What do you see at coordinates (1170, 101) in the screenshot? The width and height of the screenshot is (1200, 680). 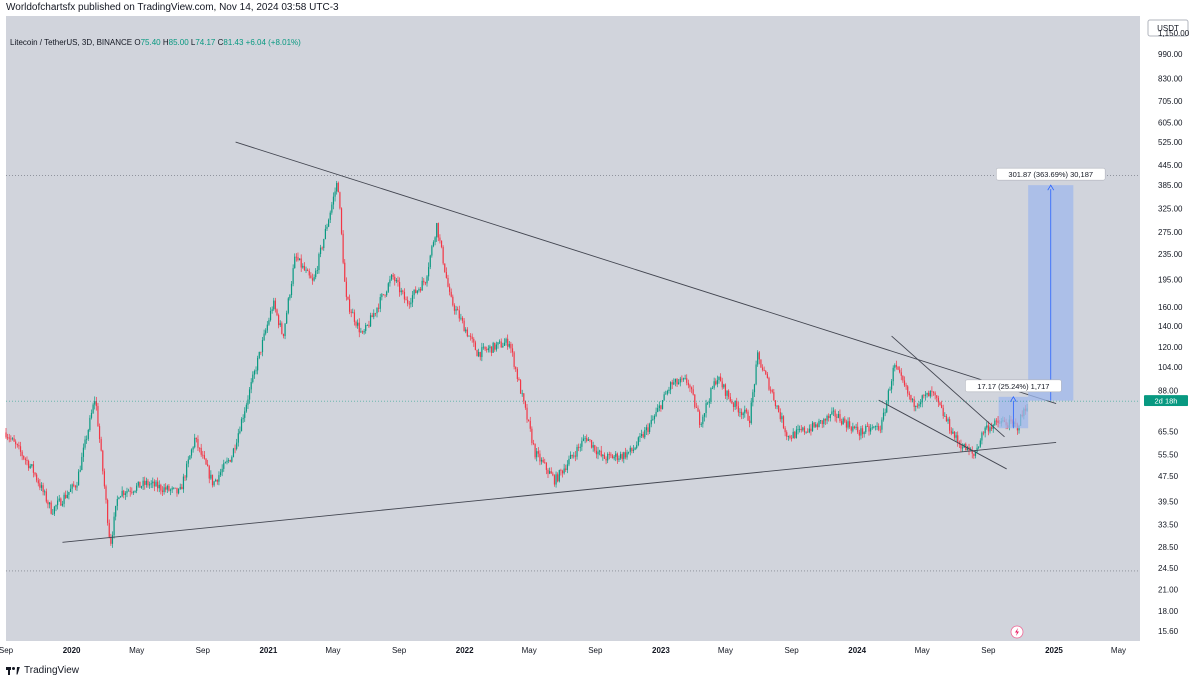 I see `y-tick-label: 705.00` at bounding box center [1170, 101].